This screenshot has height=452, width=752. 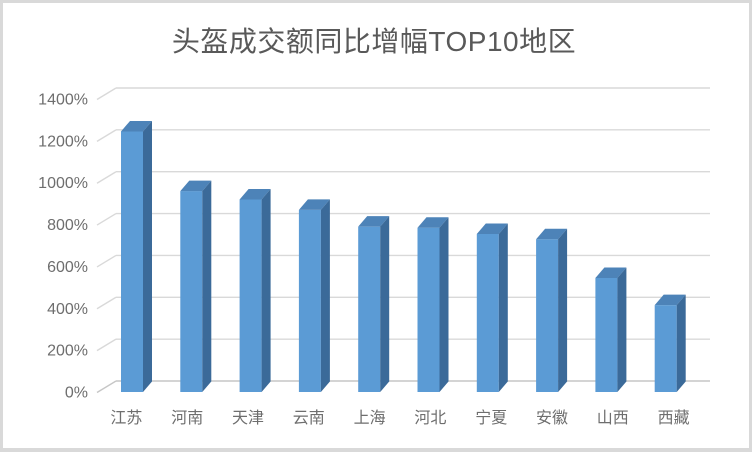 I want to click on x-category-label: 上海, so click(x=370, y=418).